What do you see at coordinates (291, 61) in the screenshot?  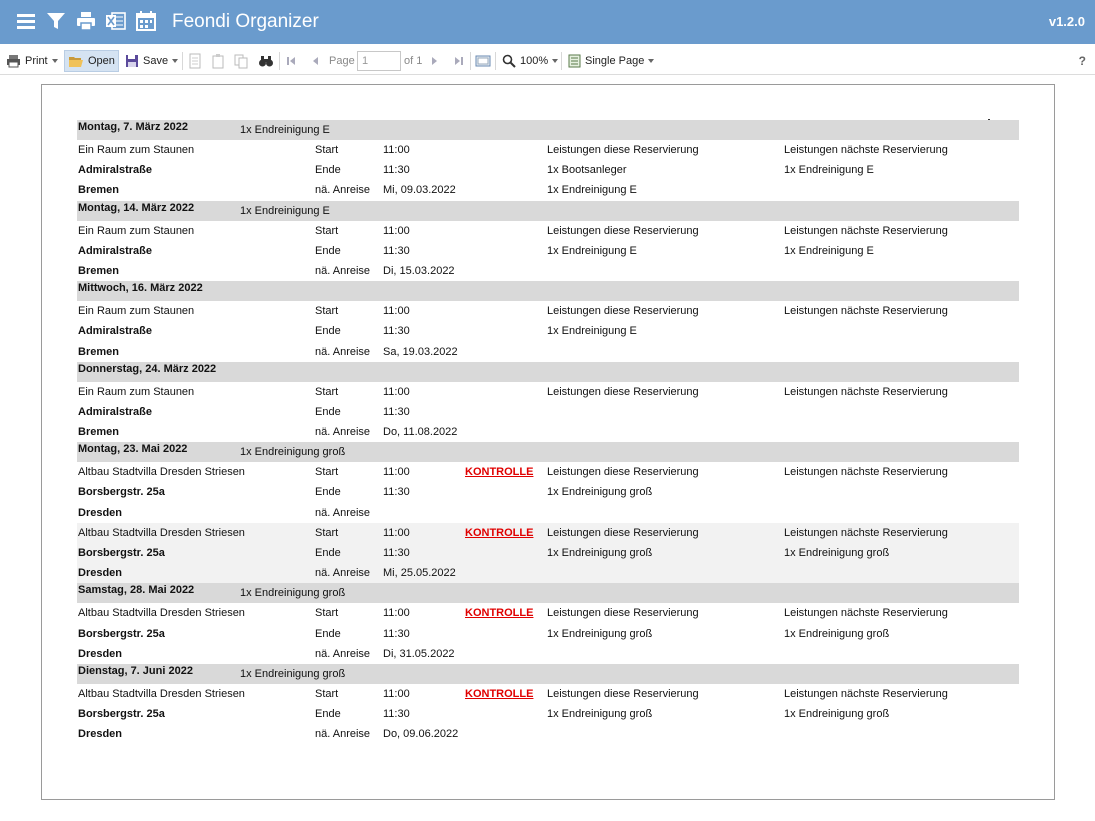 I see `first-page-icon` at bounding box center [291, 61].